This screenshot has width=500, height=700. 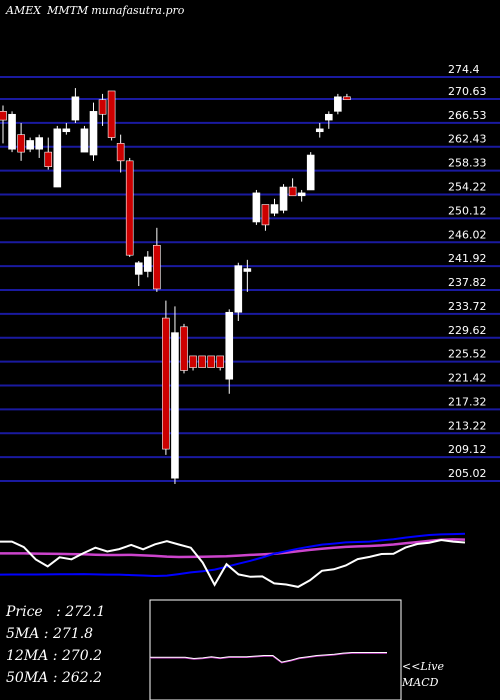 I want to click on ma-short-line, so click(x=233, y=555).